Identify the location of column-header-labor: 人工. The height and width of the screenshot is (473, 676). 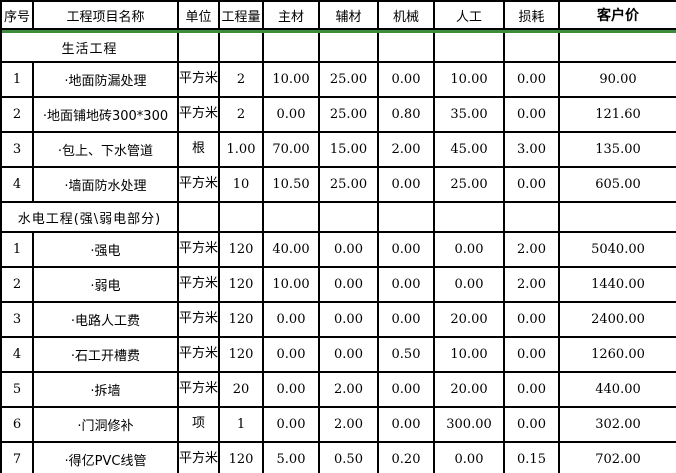
(470, 16).